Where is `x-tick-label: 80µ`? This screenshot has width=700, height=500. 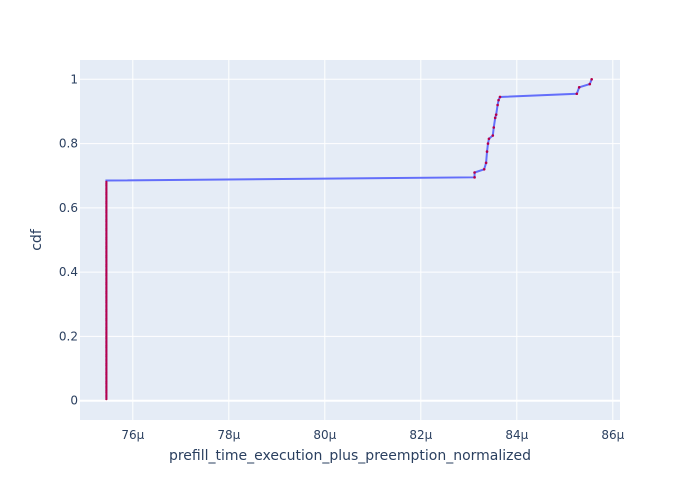
x-tick-label: 80µ is located at coordinates (324, 435).